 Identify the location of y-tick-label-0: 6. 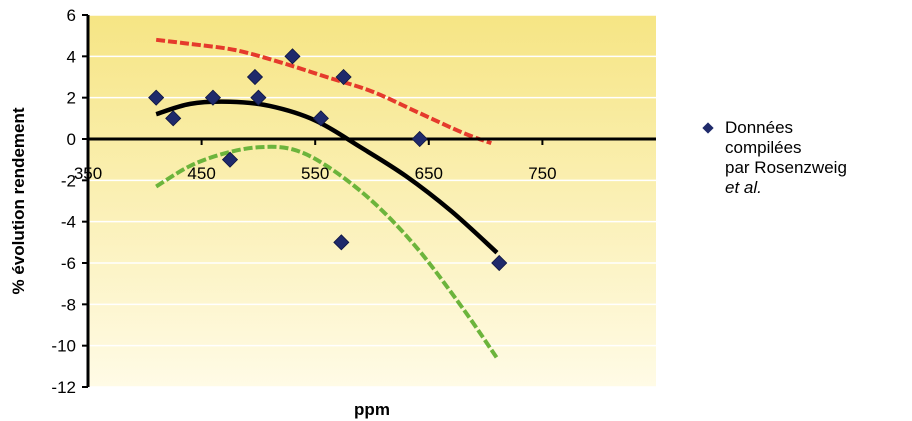
(71, 15).